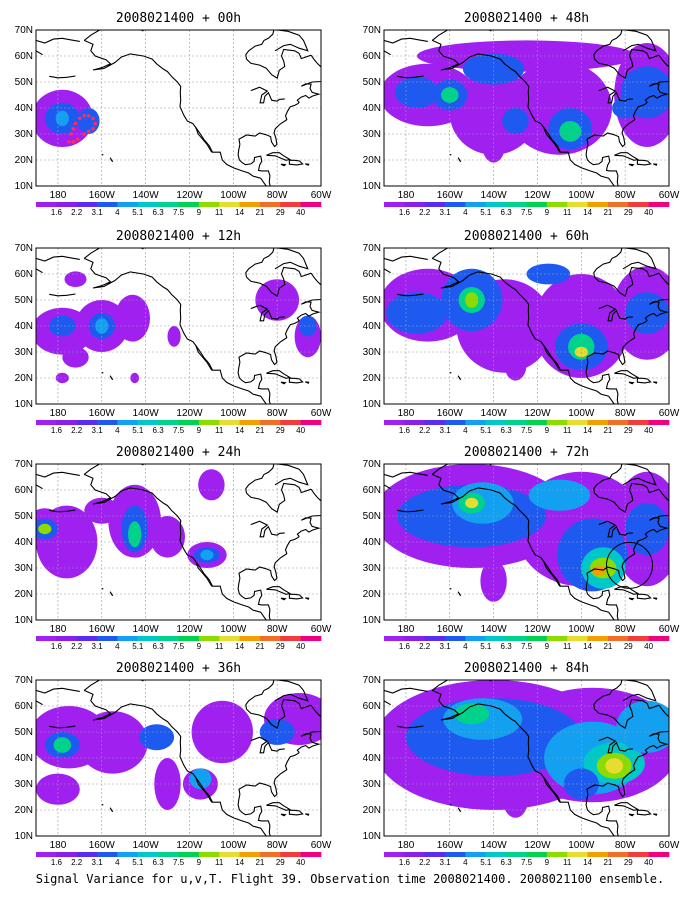  What do you see at coordinates (219, 646) in the screenshot?
I see `colorbar-label: 11` at bounding box center [219, 646].